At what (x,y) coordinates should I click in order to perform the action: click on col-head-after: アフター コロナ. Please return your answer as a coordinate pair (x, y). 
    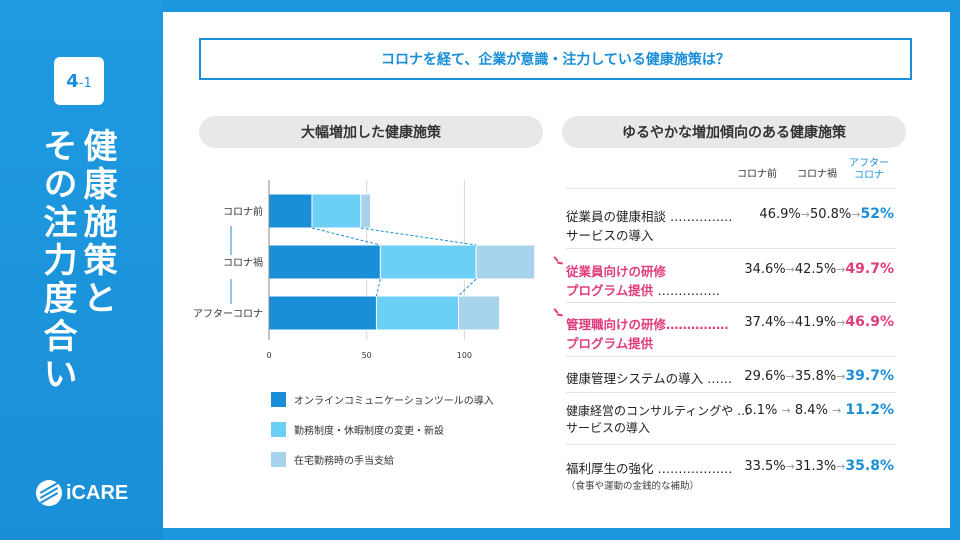
    Looking at the image, I should click on (869, 170).